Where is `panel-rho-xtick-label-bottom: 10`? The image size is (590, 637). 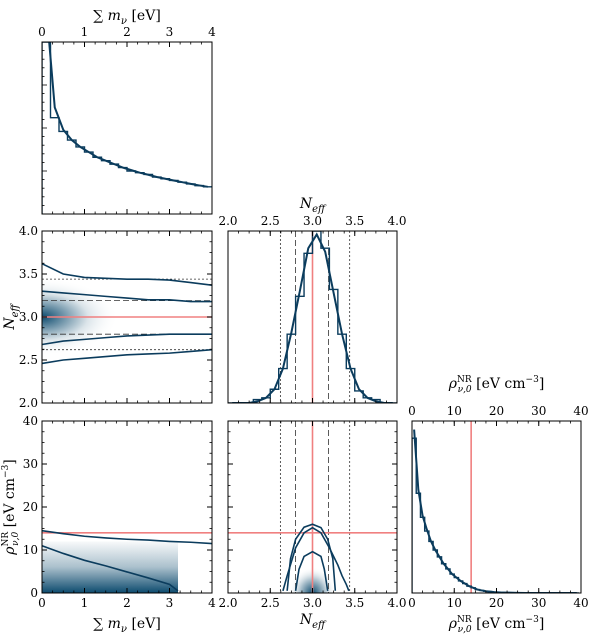 panel-rho-xtick-label-bottom: 10 is located at coordinates (454, 603).